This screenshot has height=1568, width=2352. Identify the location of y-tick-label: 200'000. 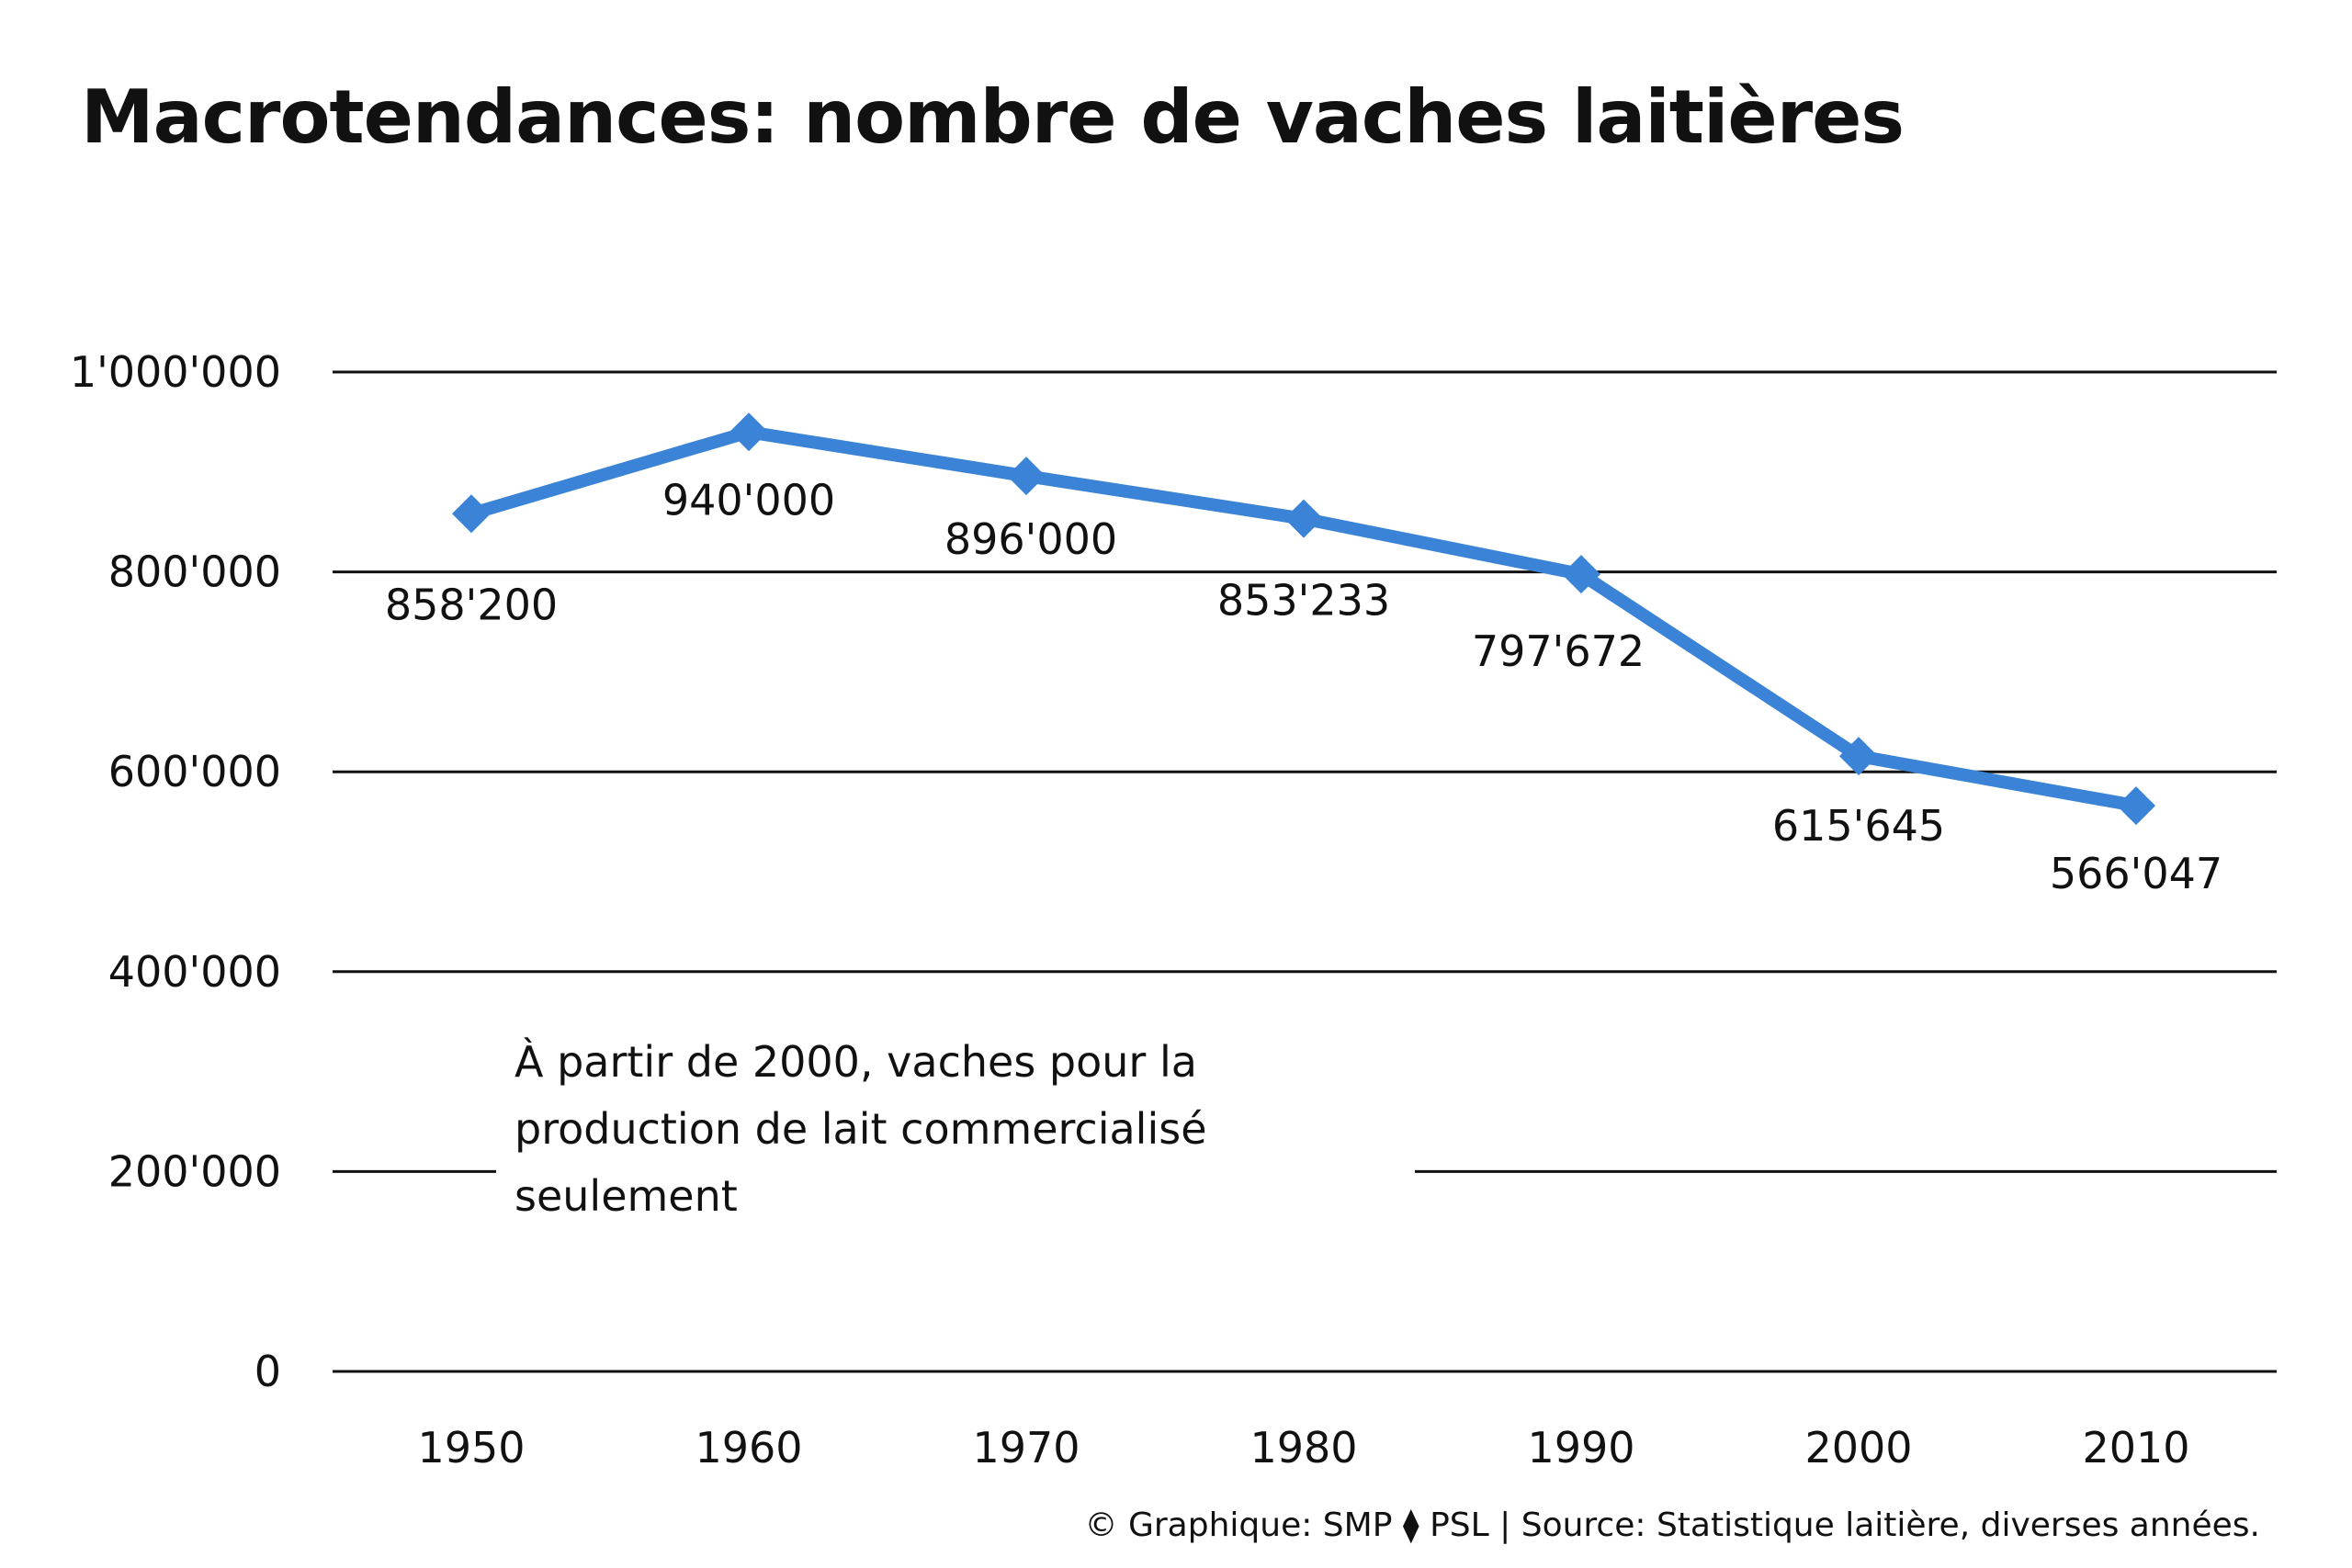
(194, 1171).